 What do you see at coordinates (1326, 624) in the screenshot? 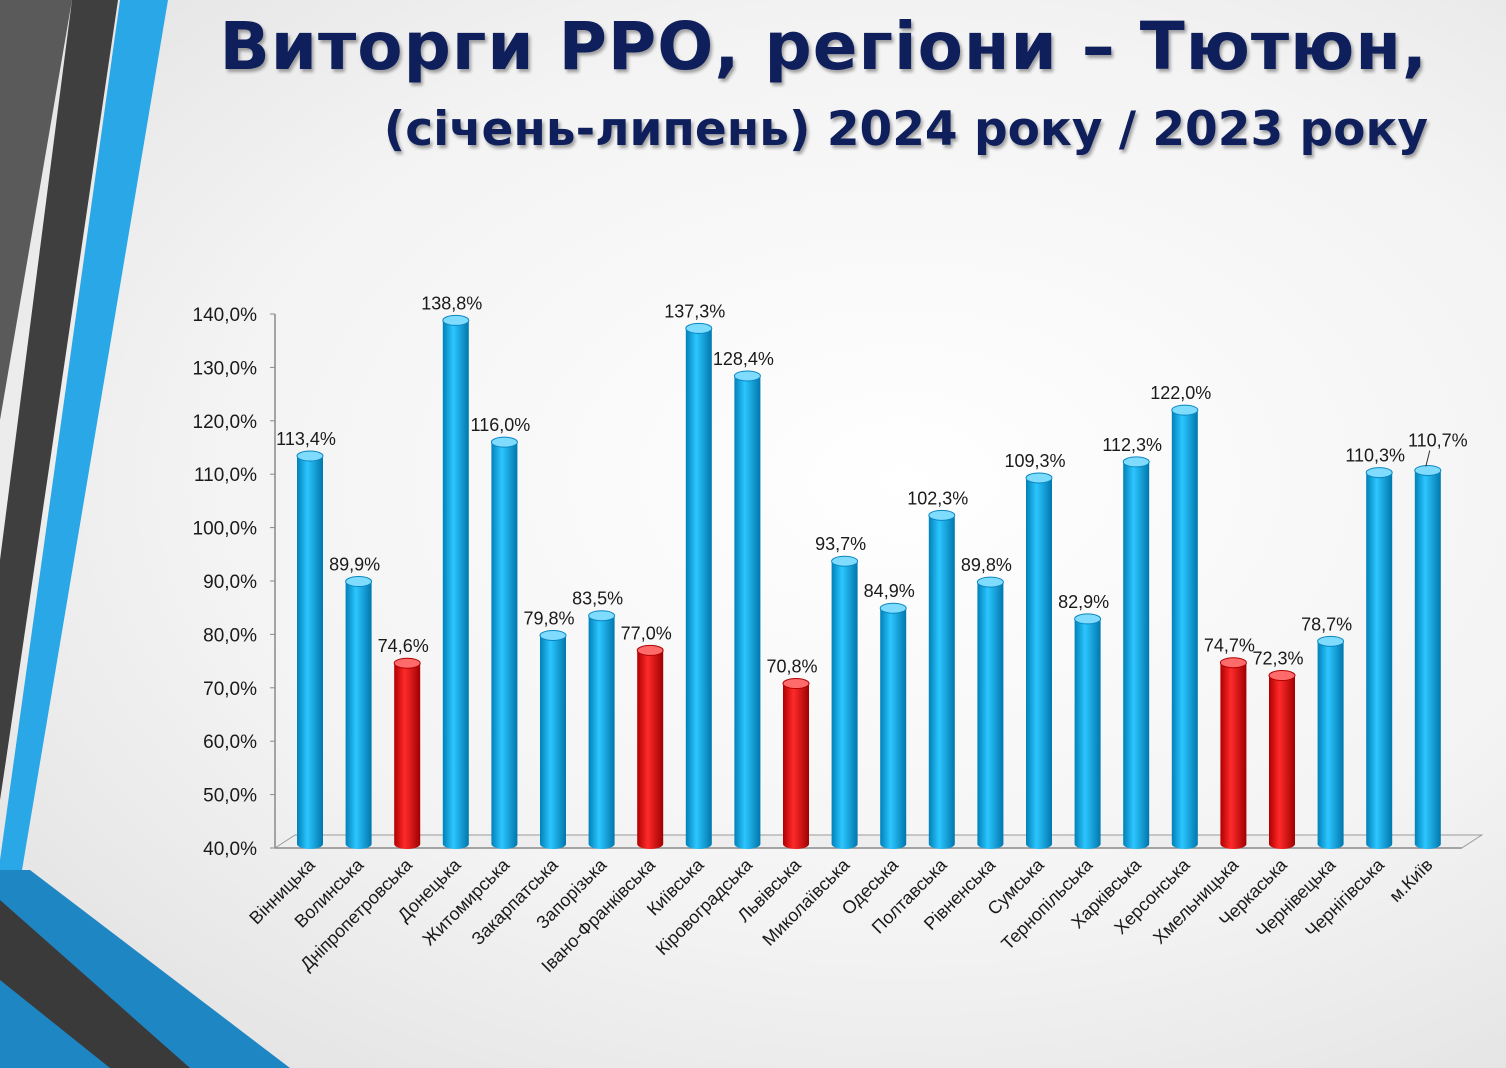
I see `data-label: 78,7%` at bounding box center [1326, 624].